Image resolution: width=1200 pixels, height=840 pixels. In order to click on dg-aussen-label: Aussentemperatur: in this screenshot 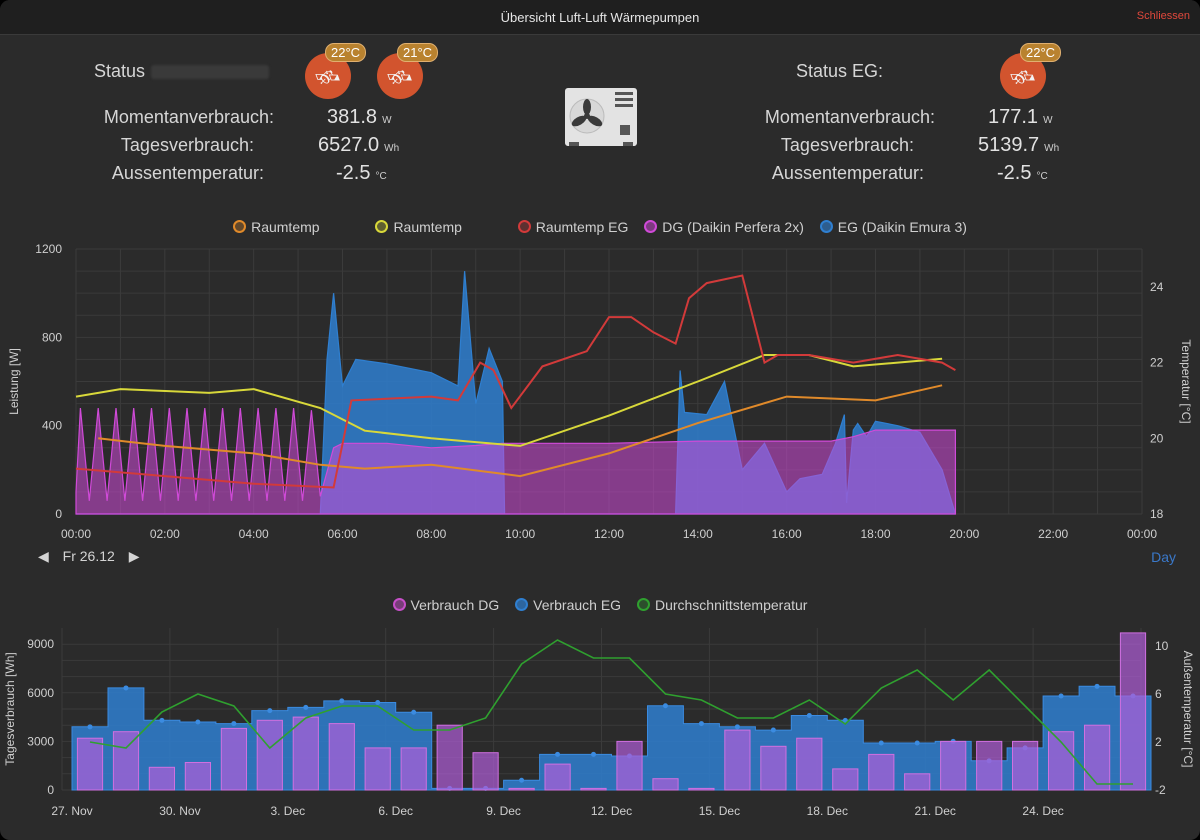, I will do `click(187, 173)`.